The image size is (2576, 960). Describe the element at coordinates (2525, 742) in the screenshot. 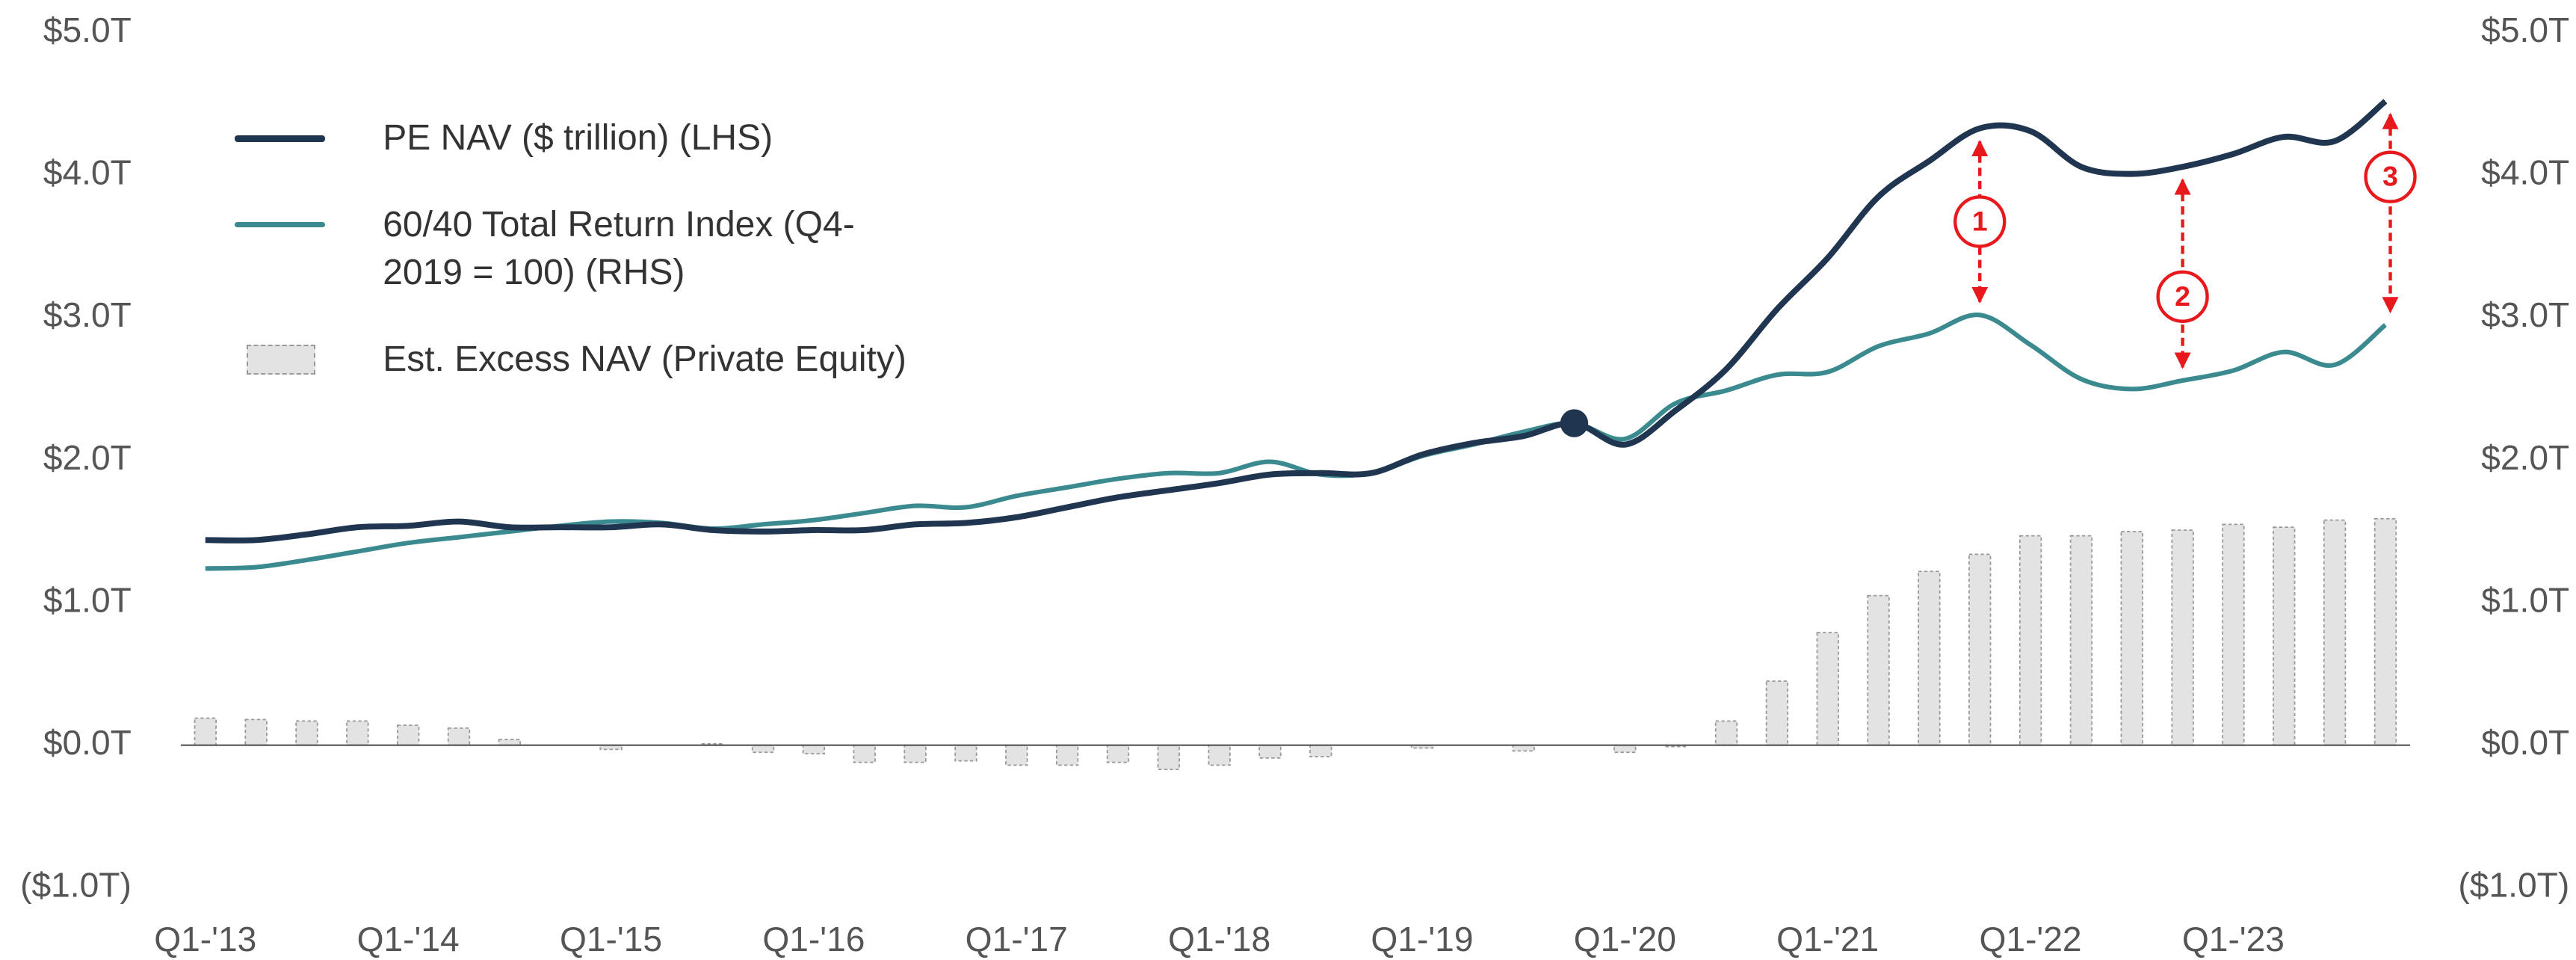

I see `y2-tick-label: $0.0T` at that location.